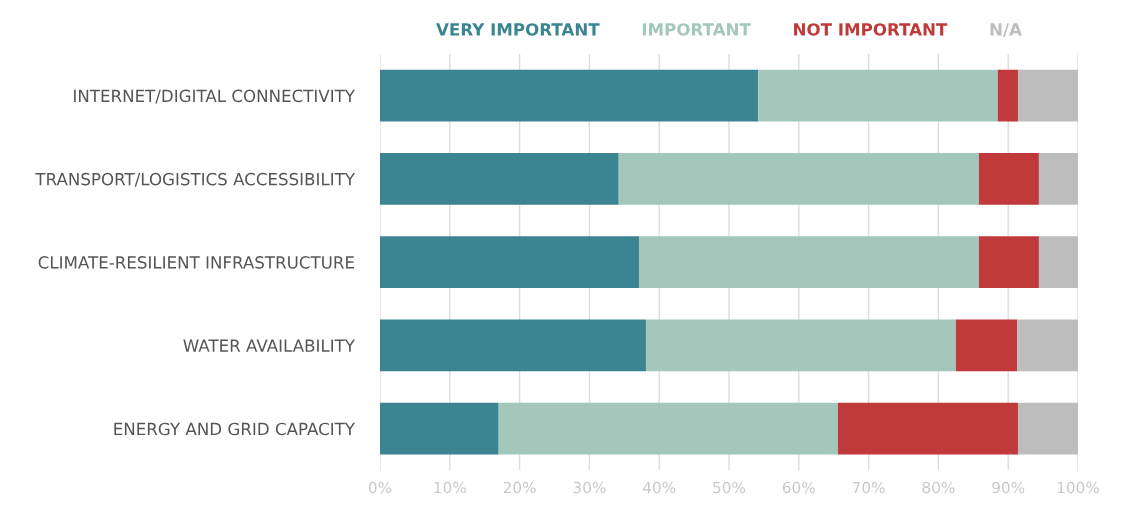 This screenshot has height=514, width=1130. What do you see at coordinates (215, 96) in the screenshot?
I see `y-tick-label: INTERNET/DIGITAL CONNECTIVITY` at bounding box center [215, 96].